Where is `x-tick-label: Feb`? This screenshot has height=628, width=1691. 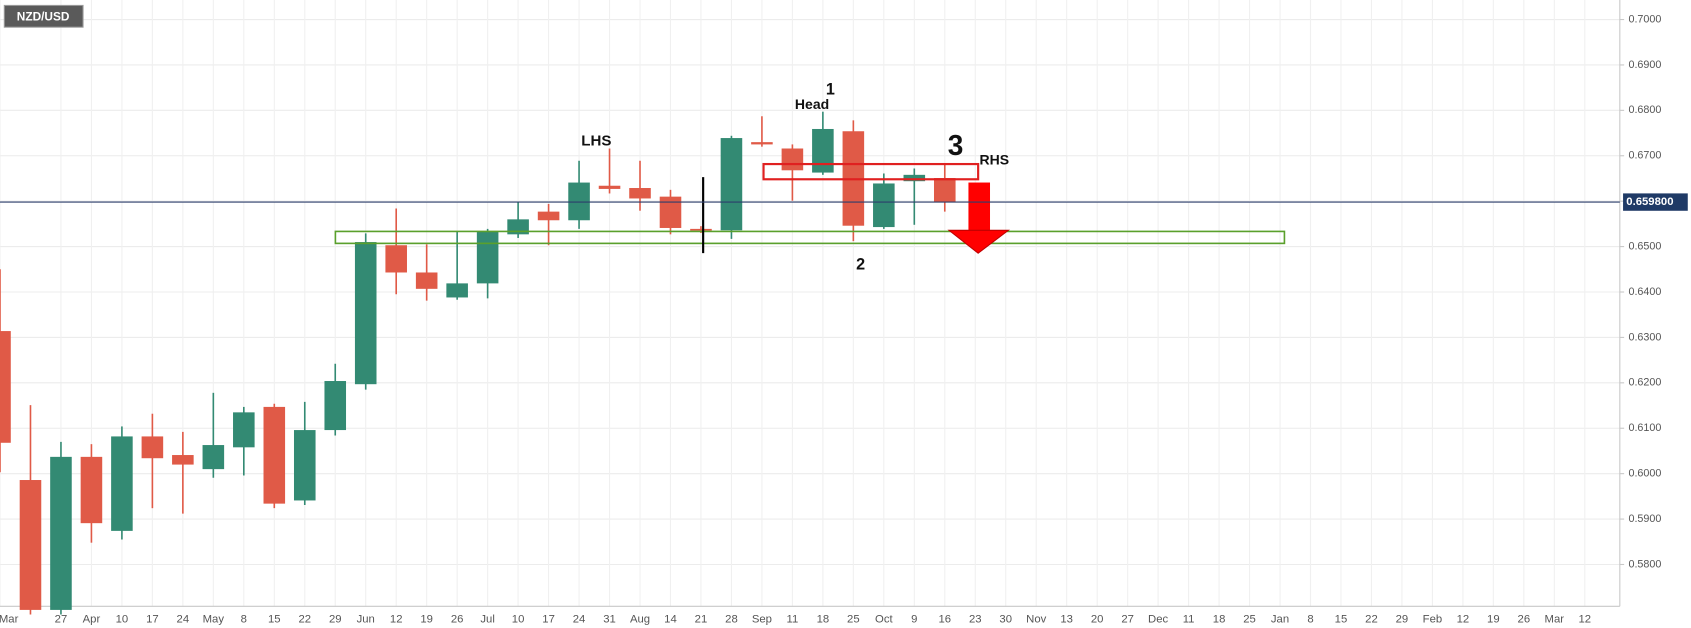 x-tick-label: Feb is located at coordinates (1433, 619).